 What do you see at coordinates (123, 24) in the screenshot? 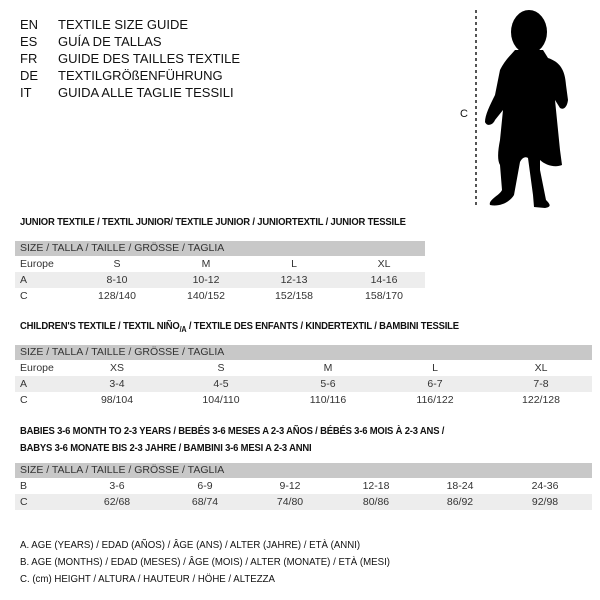
I see `lang-title: TEXTILE SIZE GUIDE` at bounding box center [123, 24].